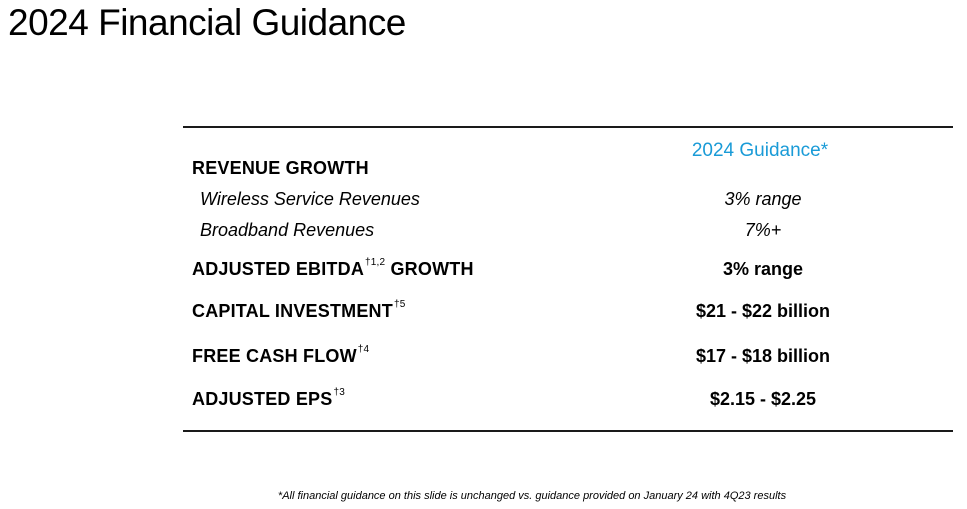 This screenshot has height=509, width=967. I want to click on row-value-broadband-revenues: 7%+, so click(763, 230).